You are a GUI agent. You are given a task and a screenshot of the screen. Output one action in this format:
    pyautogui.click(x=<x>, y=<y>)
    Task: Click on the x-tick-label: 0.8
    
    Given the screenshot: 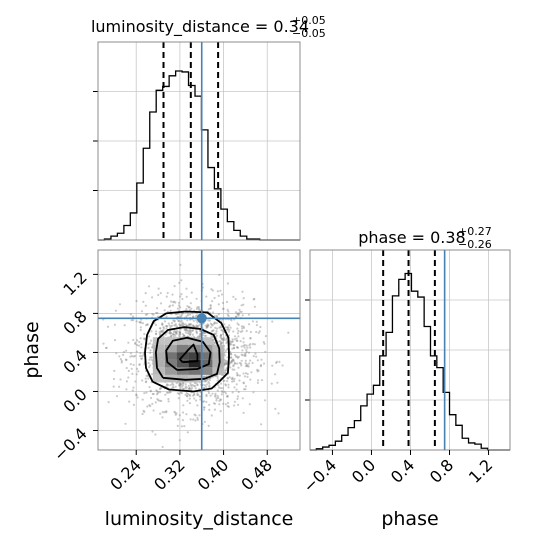 What is the action you would take?
    pyautogui.click(x=441, y=470)
    